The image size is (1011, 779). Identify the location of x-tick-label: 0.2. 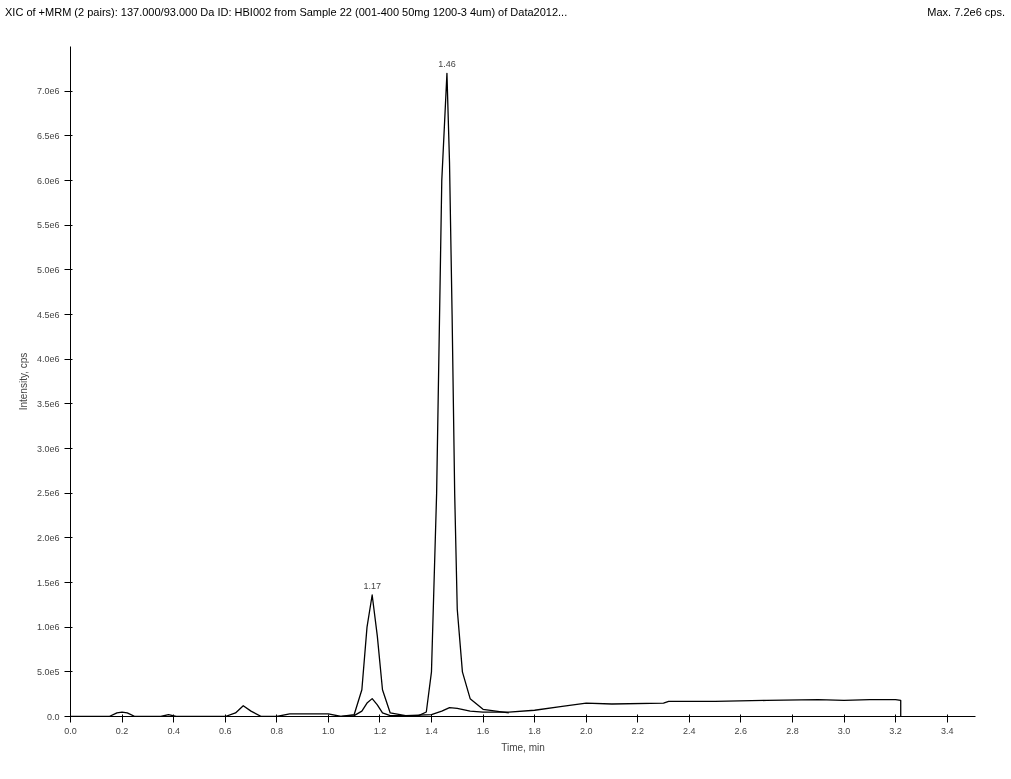
(122, 730).